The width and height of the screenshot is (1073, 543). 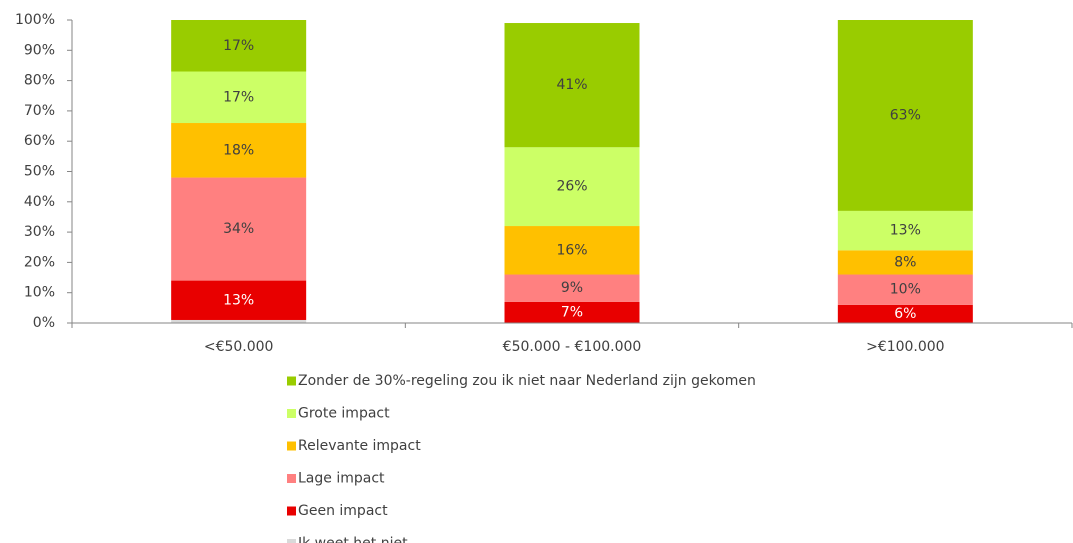 I want to click on data-label: 7%, so click(x=572, y=312).